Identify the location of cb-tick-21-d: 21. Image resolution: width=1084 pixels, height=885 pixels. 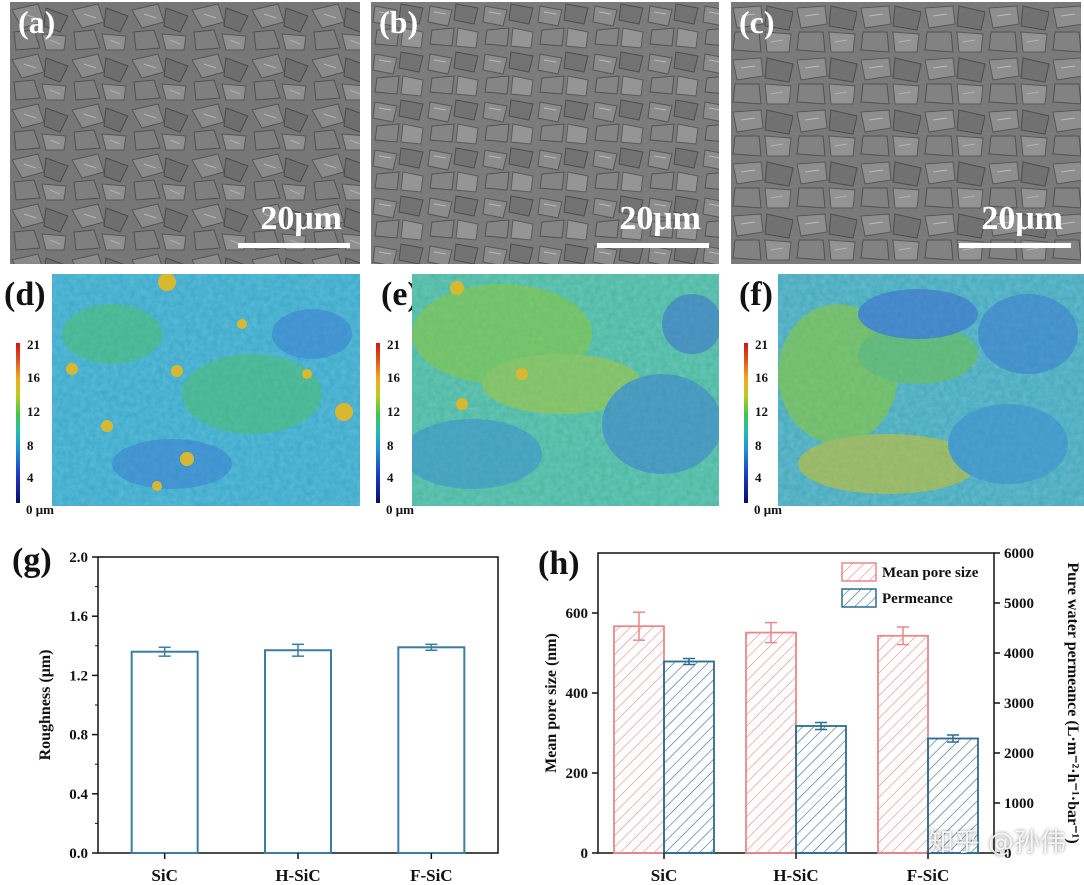
(33, 344).